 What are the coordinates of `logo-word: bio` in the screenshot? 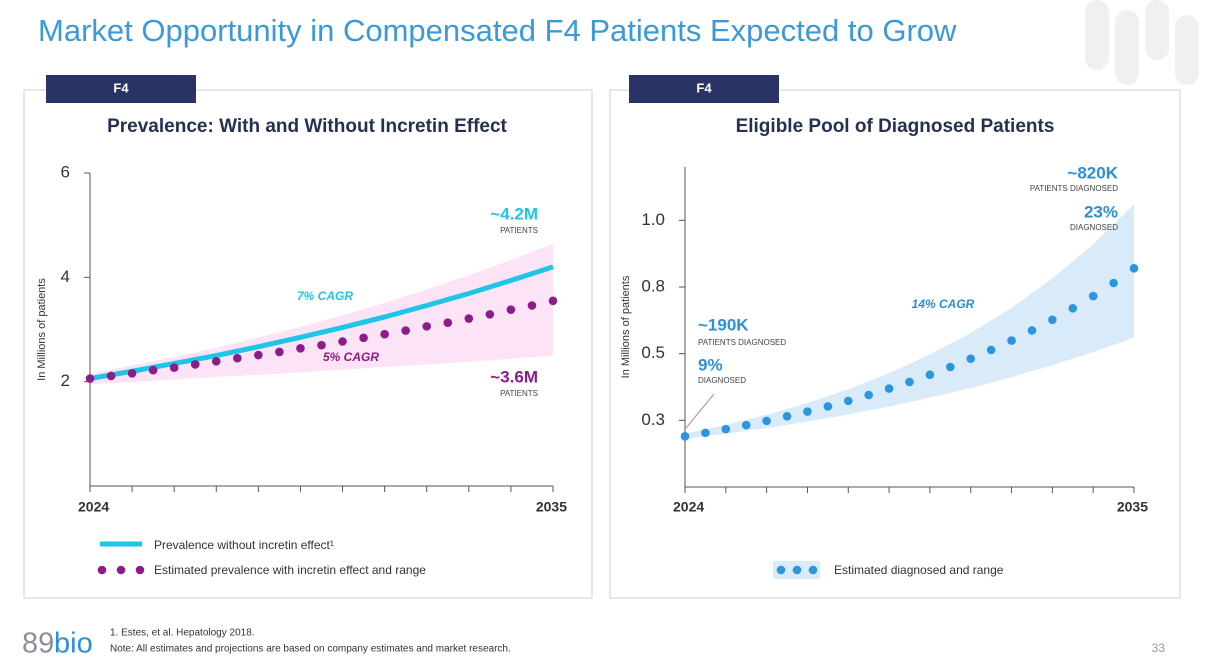 It's located at (73, 644).